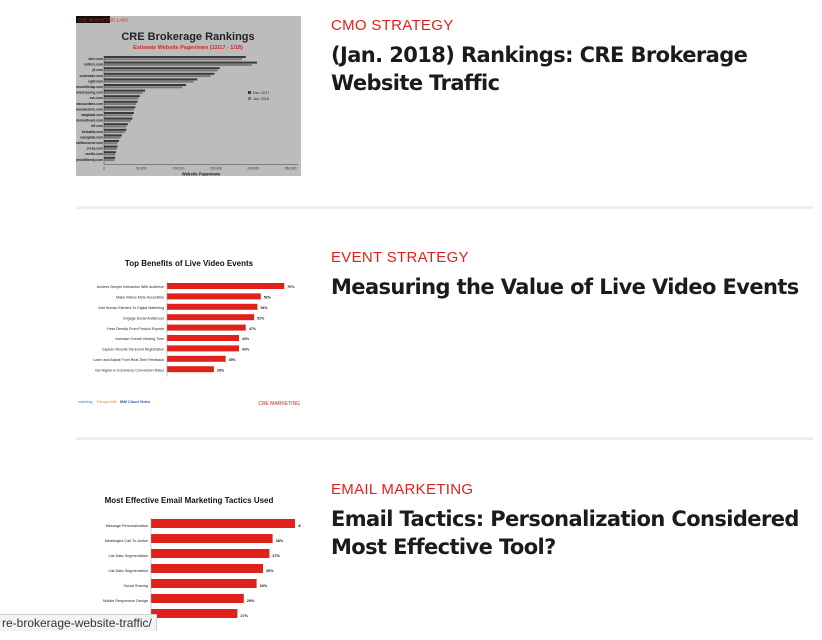 Image resolution: width=822 pixels, height=640 pixels. I want to click on x-tick-label: 150,000, so click(216, 168).